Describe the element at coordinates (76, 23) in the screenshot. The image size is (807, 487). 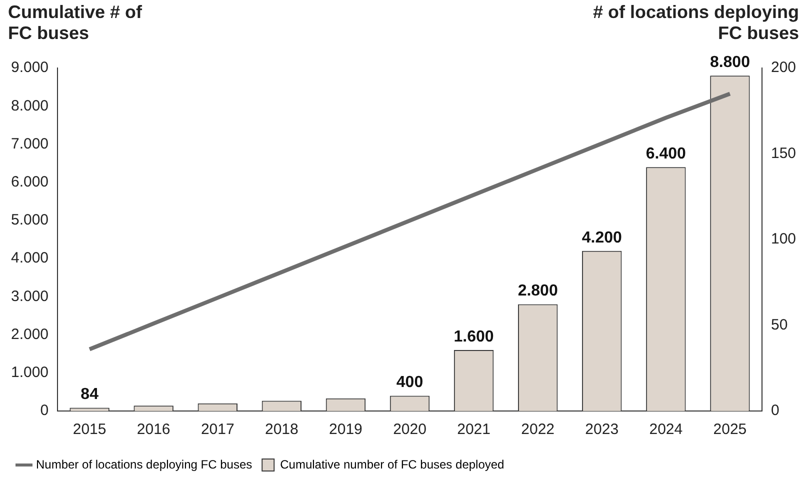
I see `y-axis-title: Cumulative # of FC buses` at that location.